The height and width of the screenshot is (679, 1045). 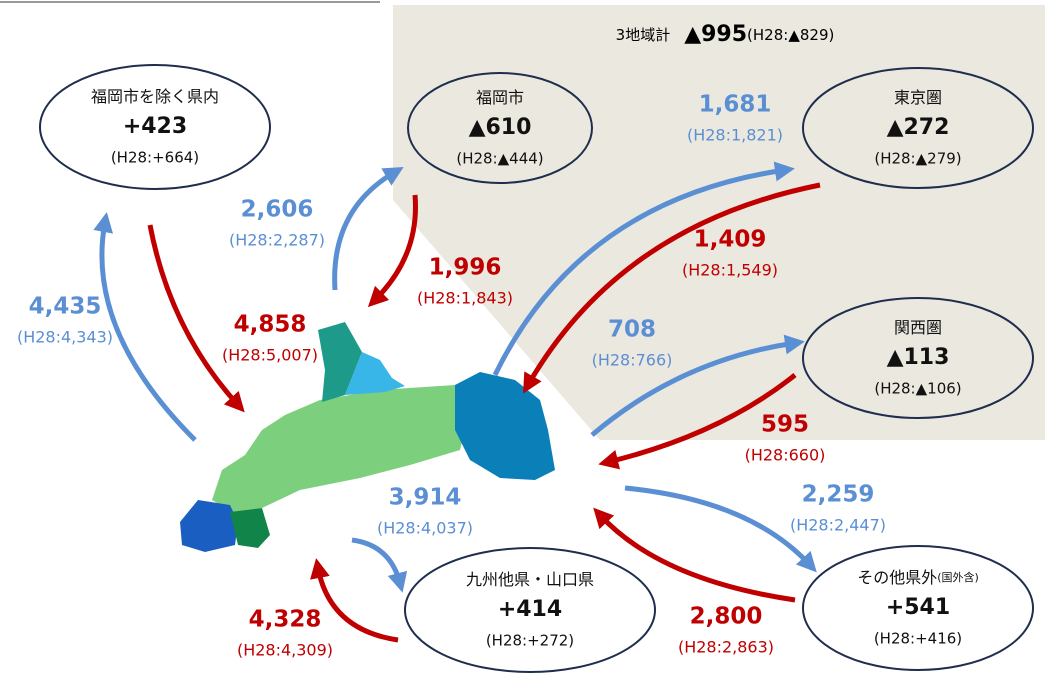 I want to click on flow-prev: (H28:2,287), so click(x=277, y=240).